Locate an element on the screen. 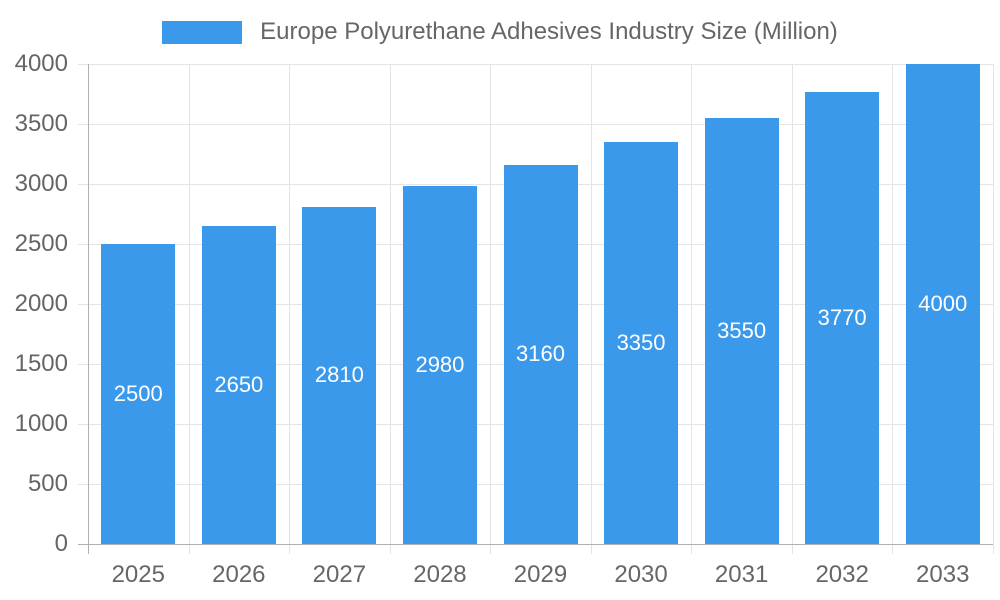  x-axis-label: 2032 is located at coordinates (842, 574).